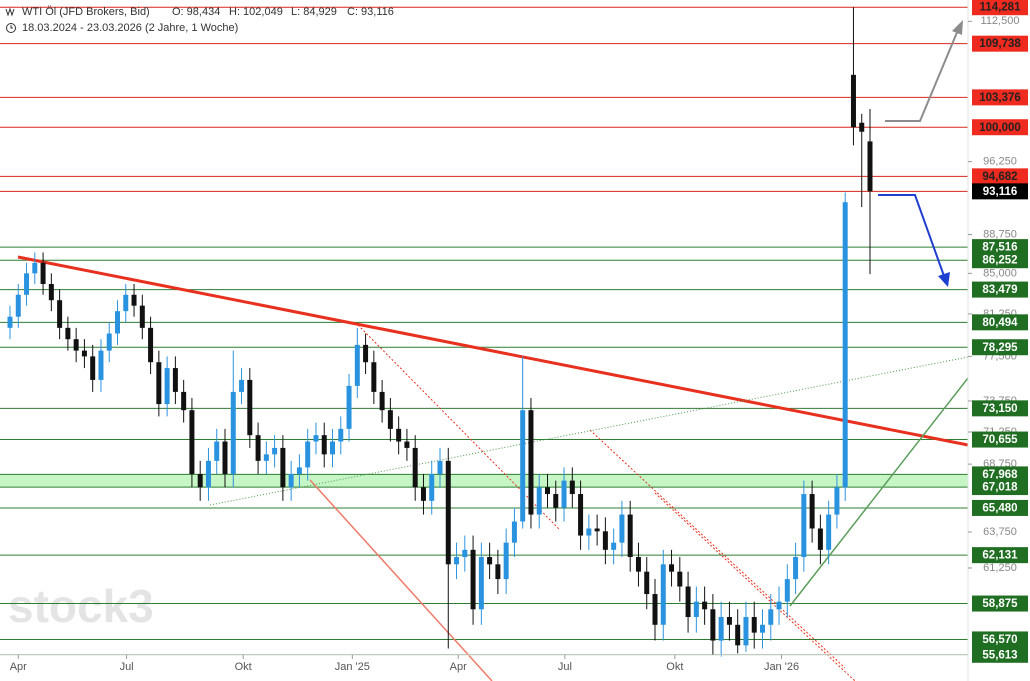 This screenshot has width=1030, height=681. I want to click on ohlc-label: L: 84,929, so click(314, 12).